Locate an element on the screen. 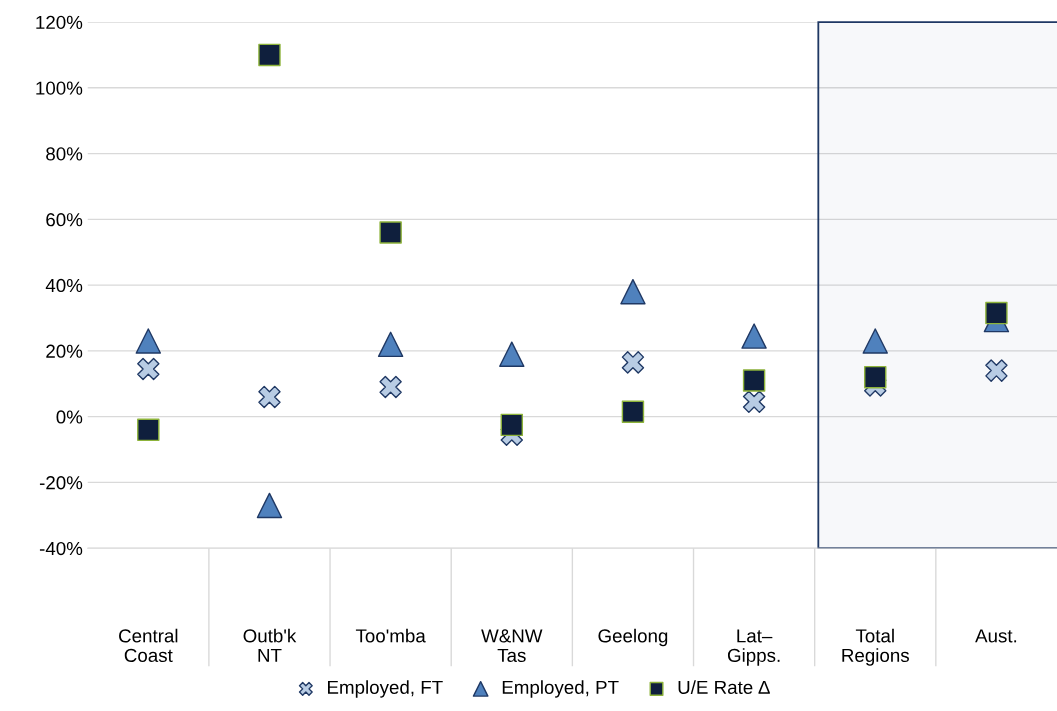 This screenshot has height=711, width=1057. y-tick-label: 20% is located at coordinates (64, 351).